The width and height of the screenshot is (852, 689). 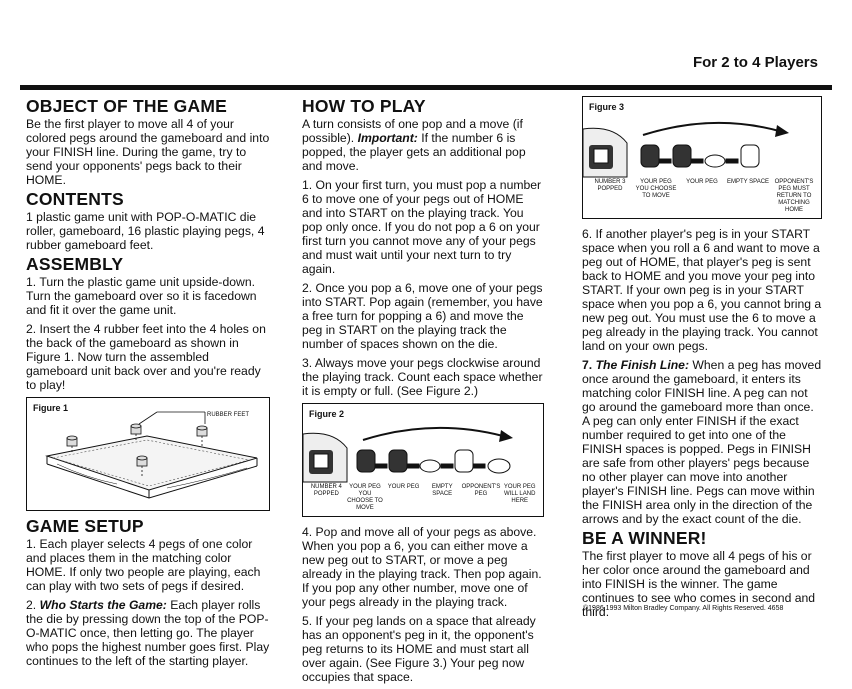 I want to click on setup-step-2-number: 2., so click(x=31, y=605).